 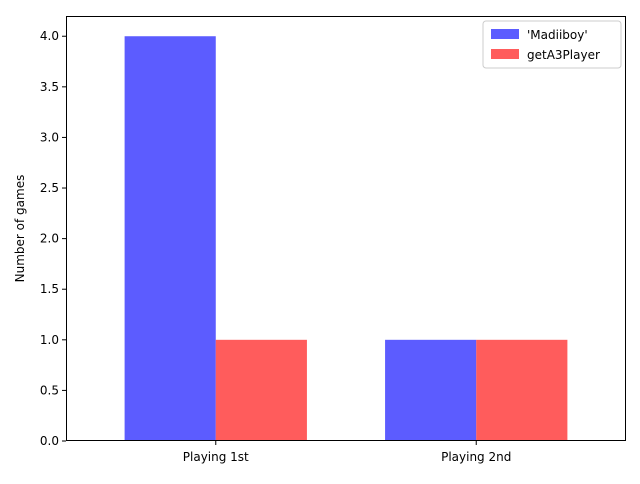 What do you see at coordinates (552, 44) in the screenshot?
I see `legend: 'Madiiboy' getA3Player` at bounding box center [552, 44].